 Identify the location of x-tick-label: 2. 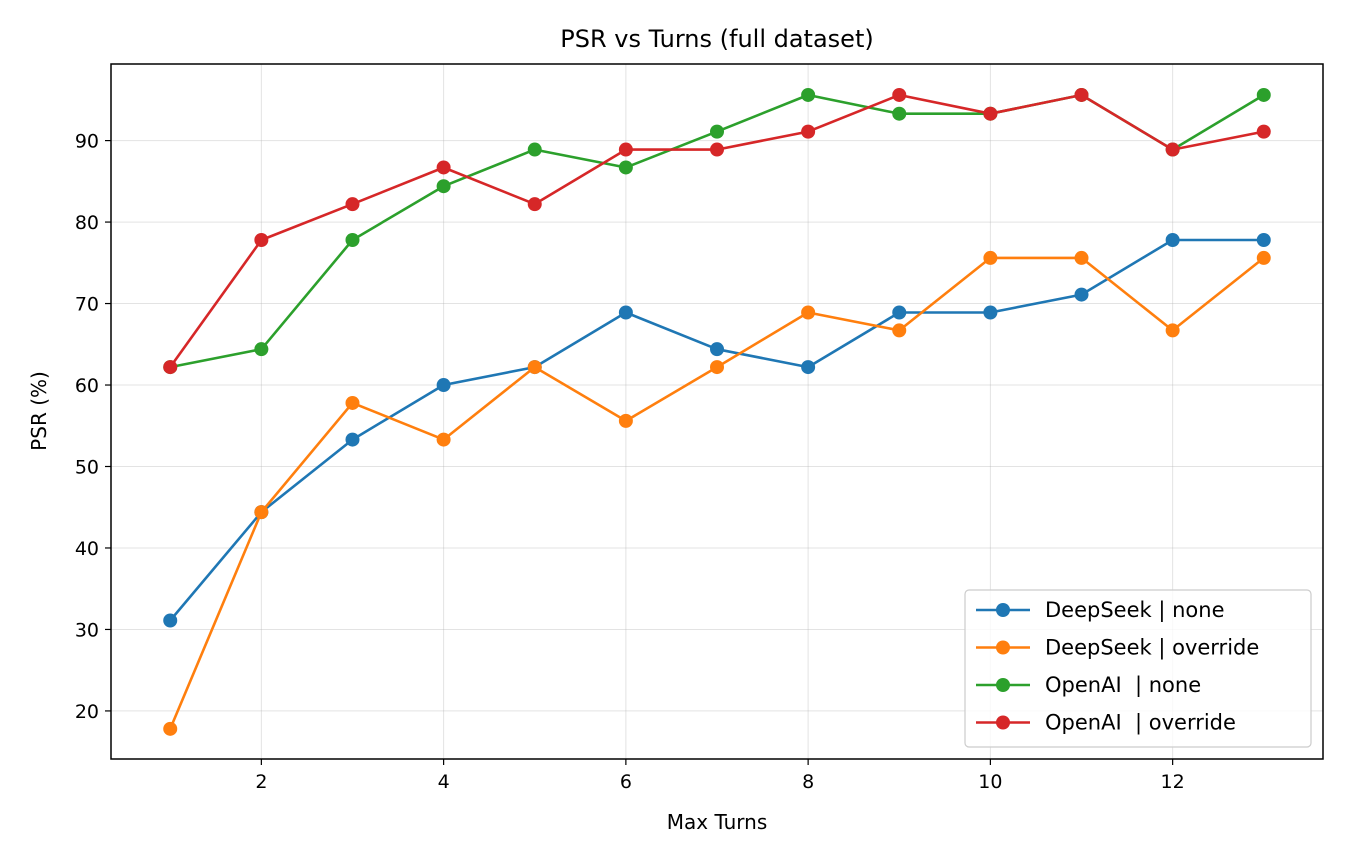
(261, 782).